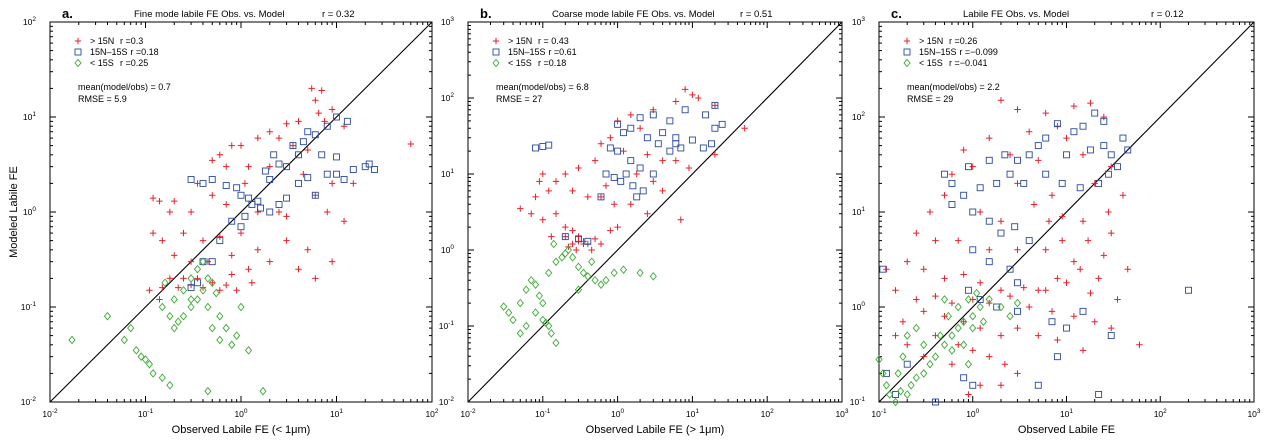  Describe the element at coordinates (953, 87) in the screenshot. I see `mean-ratio: mean(model/obs) = 2.2` at that location.